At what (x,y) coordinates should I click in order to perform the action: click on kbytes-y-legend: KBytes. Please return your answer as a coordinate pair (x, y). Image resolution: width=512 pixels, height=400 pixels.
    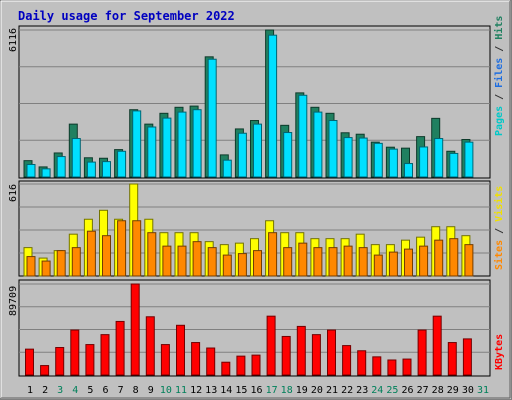
    Looking at the image, I should click on (499, 352).